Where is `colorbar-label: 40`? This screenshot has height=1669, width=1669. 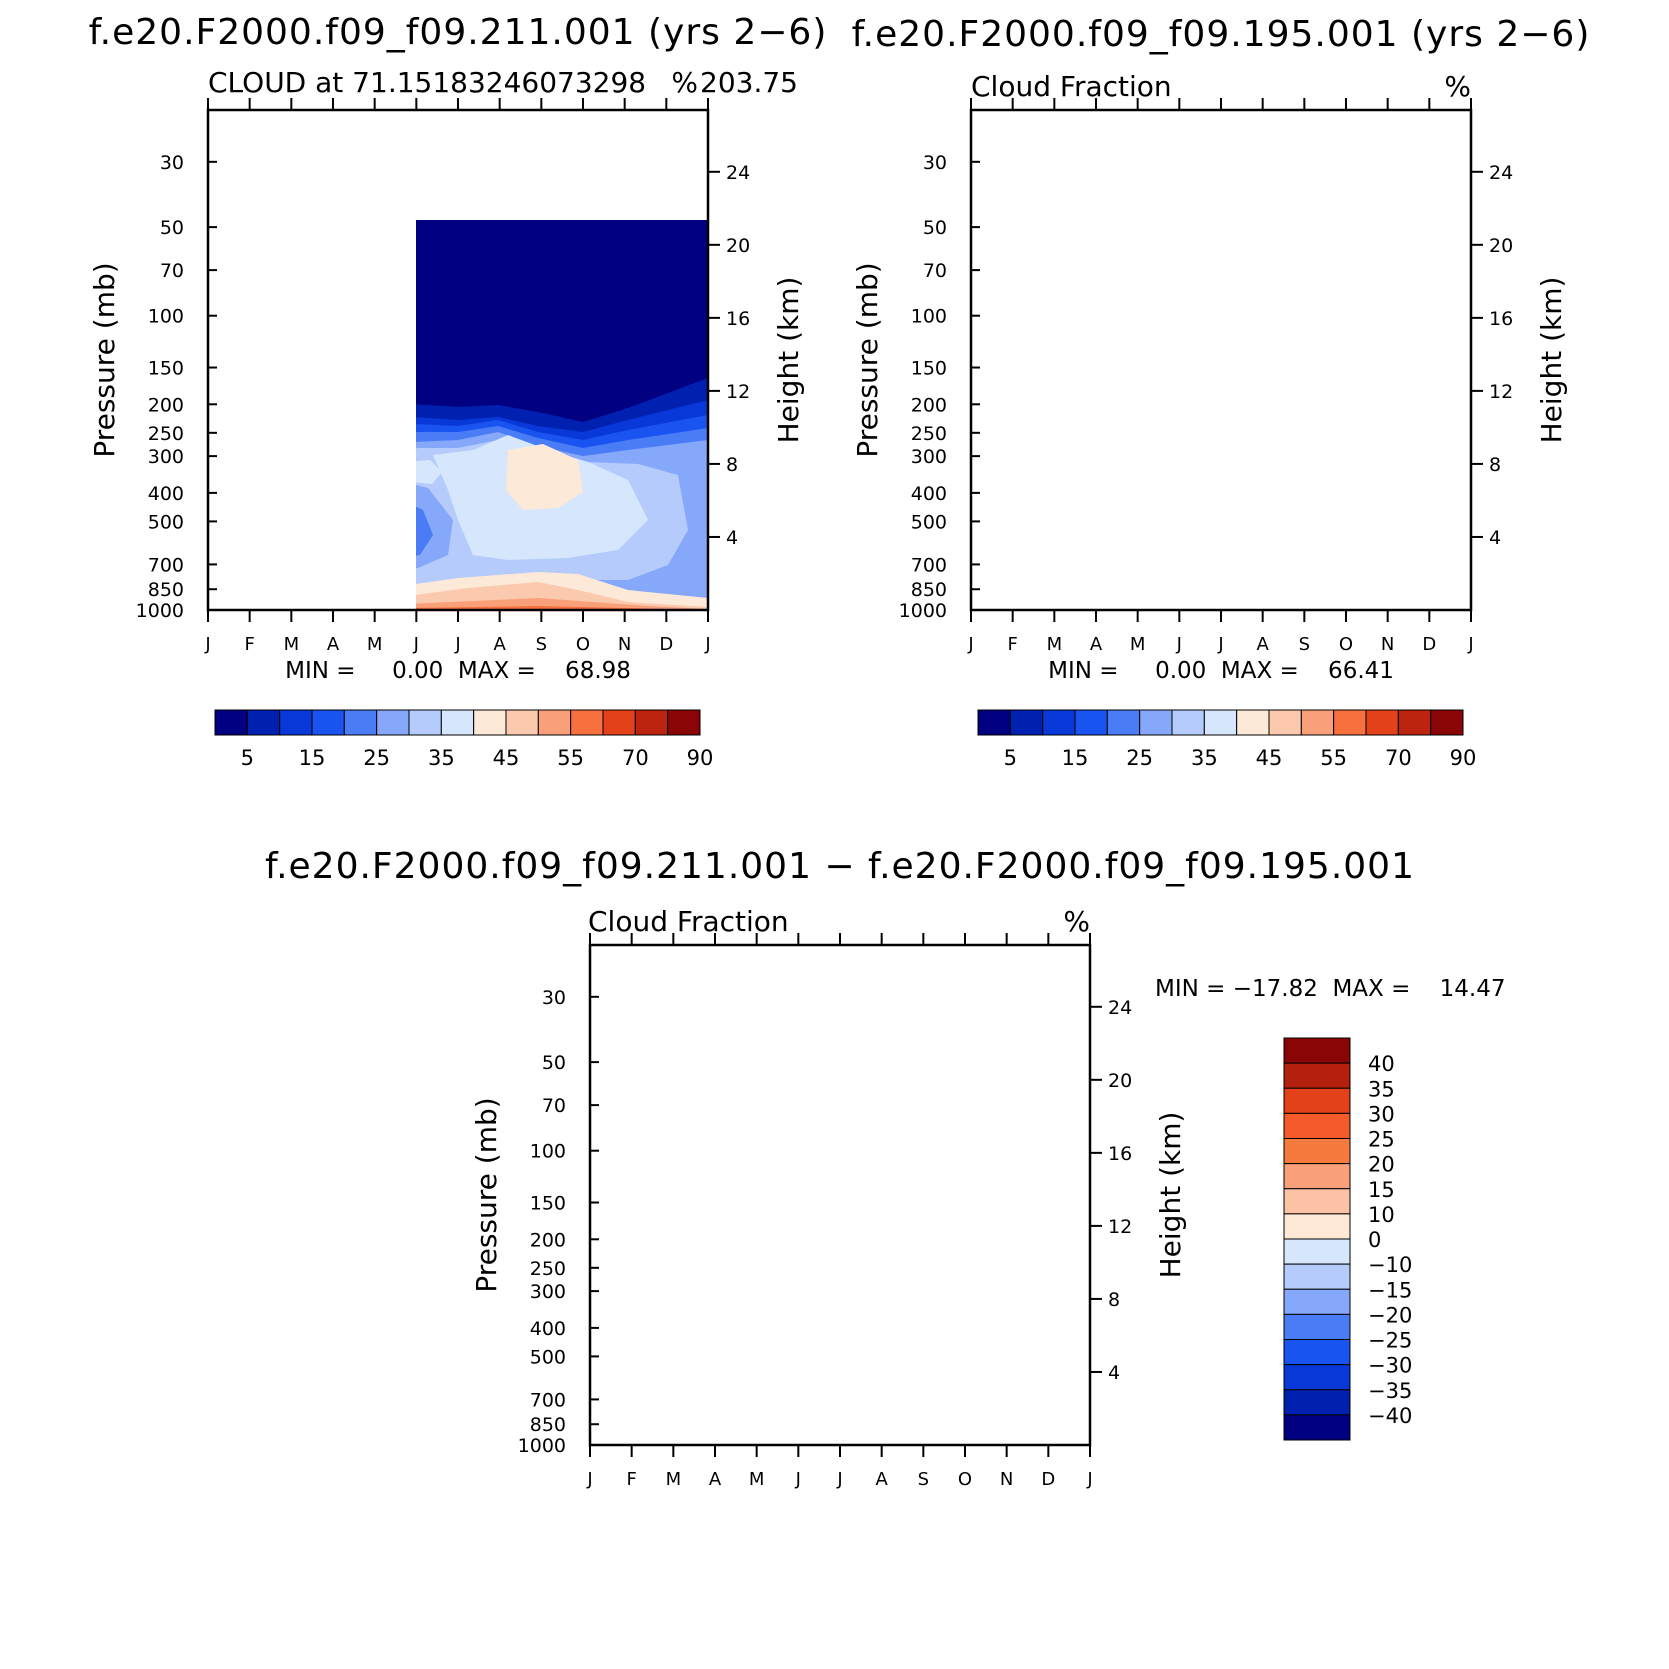
colorbar-label: 40 is located at coordinates (1381, 1064).